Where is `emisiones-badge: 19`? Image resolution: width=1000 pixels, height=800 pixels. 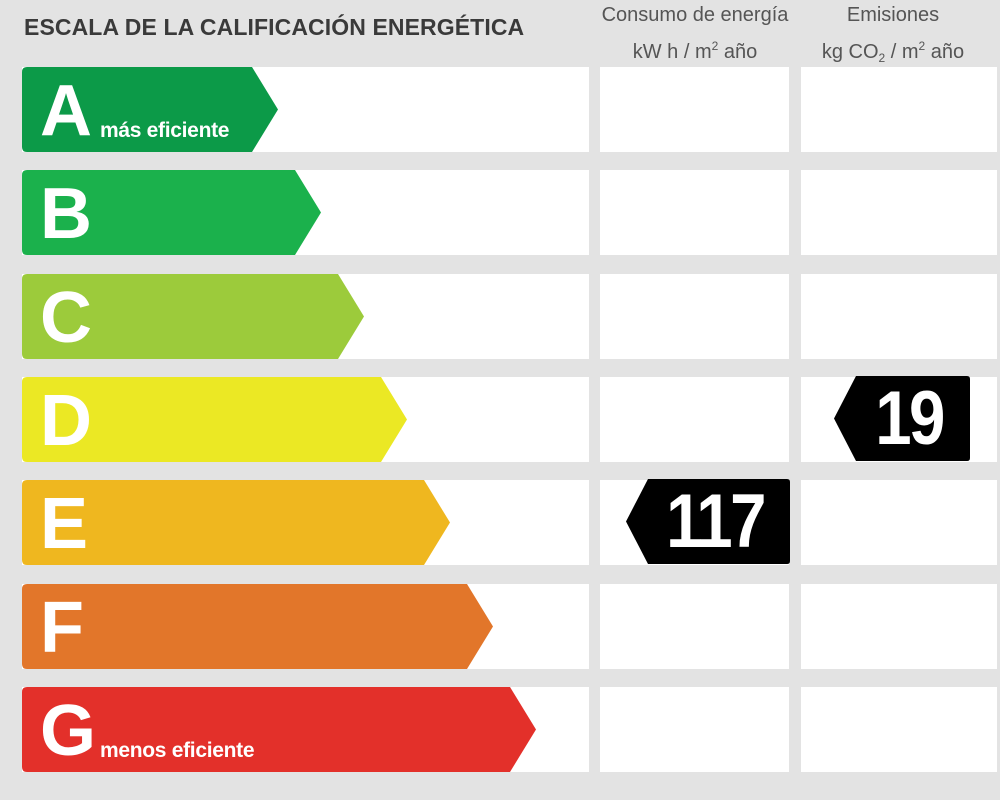
emisiones-badge: 19 is located at coordinates (902, 418).